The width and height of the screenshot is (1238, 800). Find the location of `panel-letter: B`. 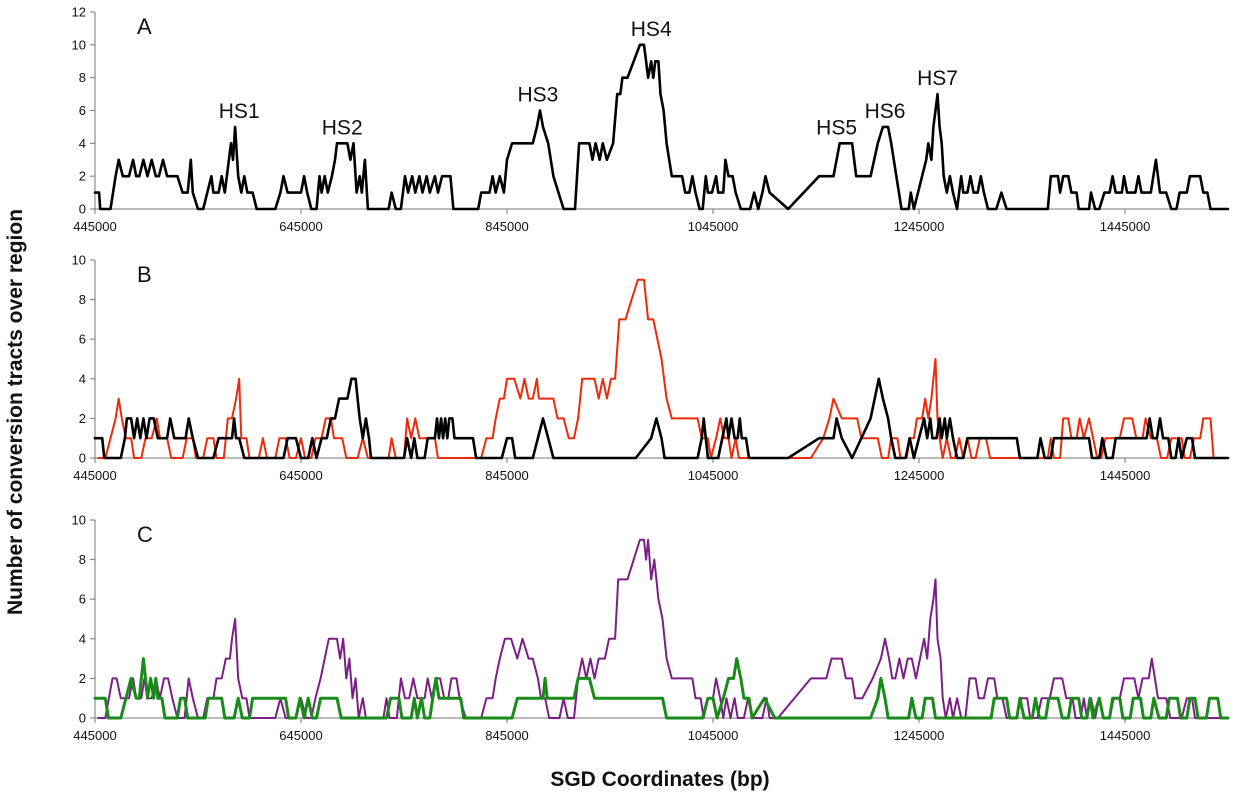

panel-letter: B is located at coordinates (144, 274).